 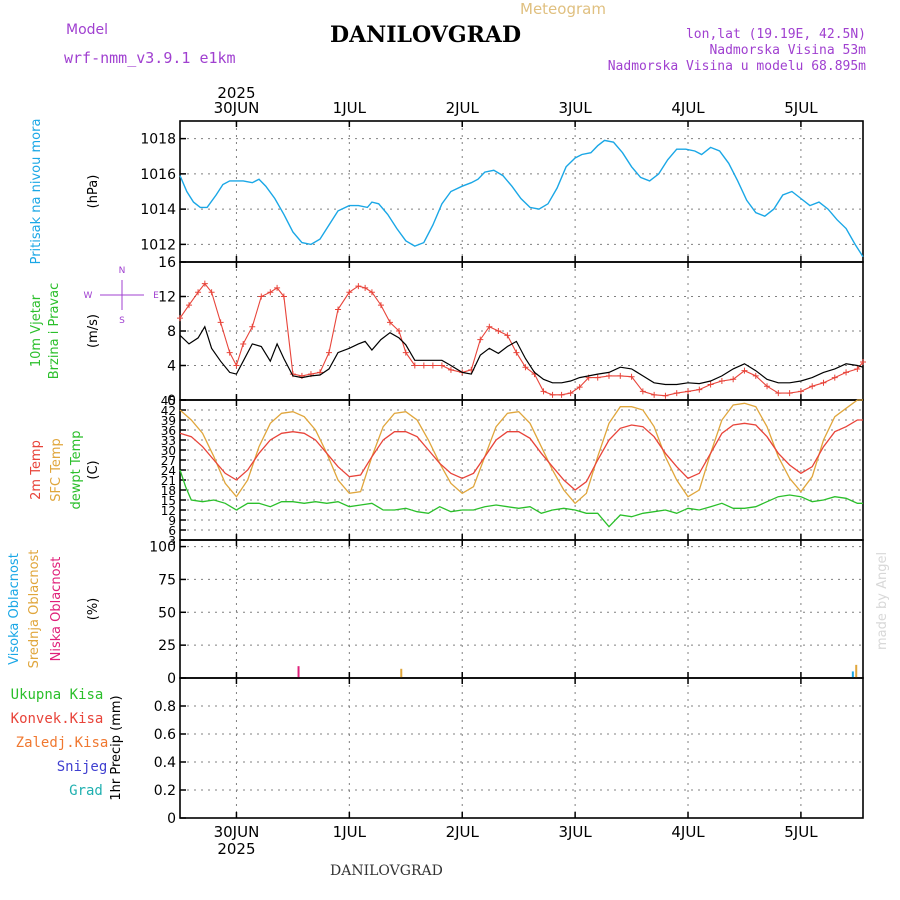 What do you see at coordinates (168, 461) in the screenshot?
I see `y-tick-label: 27` at bounding box center [168, 461].